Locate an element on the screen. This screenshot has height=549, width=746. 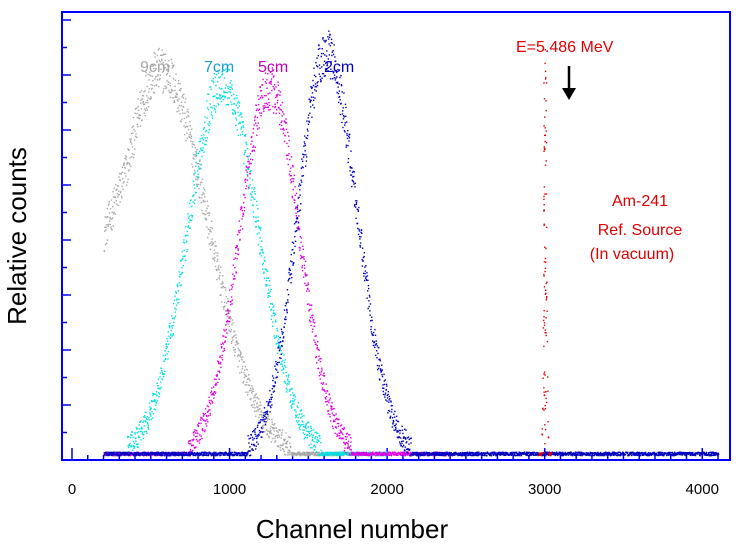
x-tick-label: 3000 is located at coordinates (544, 489).